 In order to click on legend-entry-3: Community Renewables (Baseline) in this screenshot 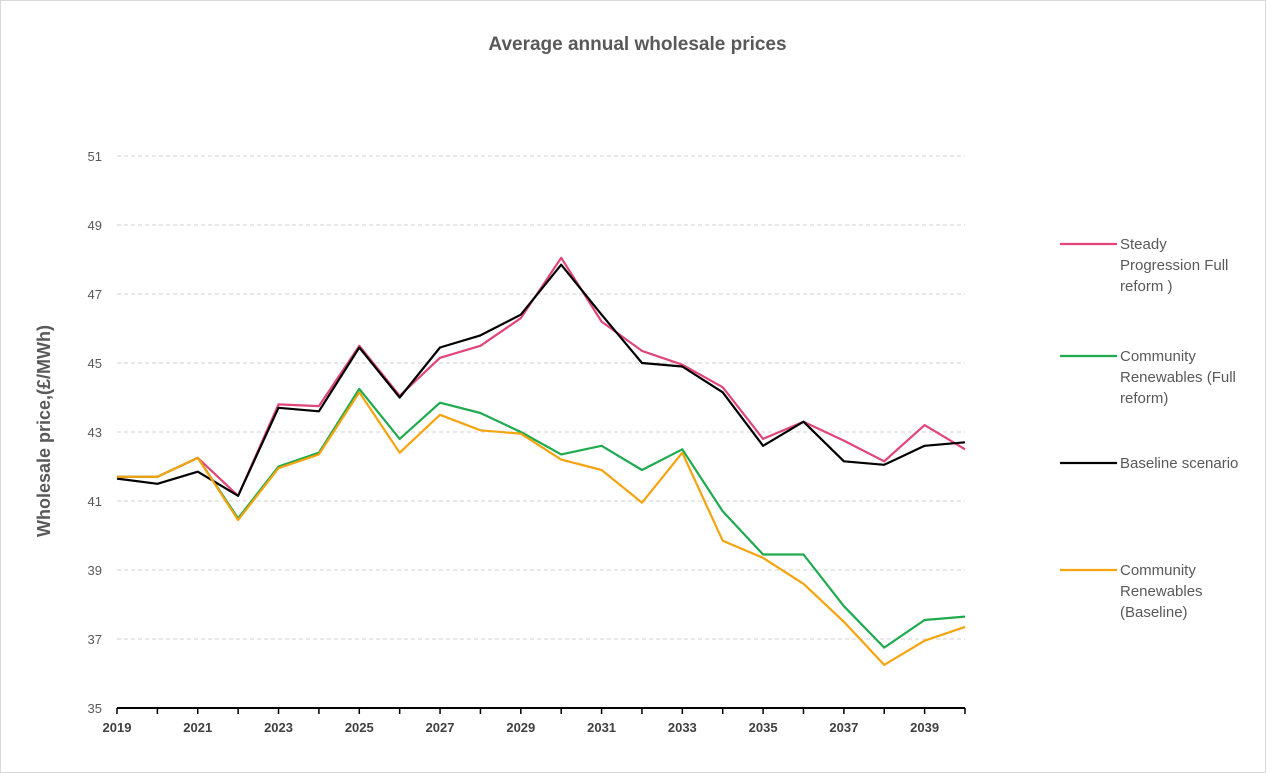, I will do `click(1161, 591)`.